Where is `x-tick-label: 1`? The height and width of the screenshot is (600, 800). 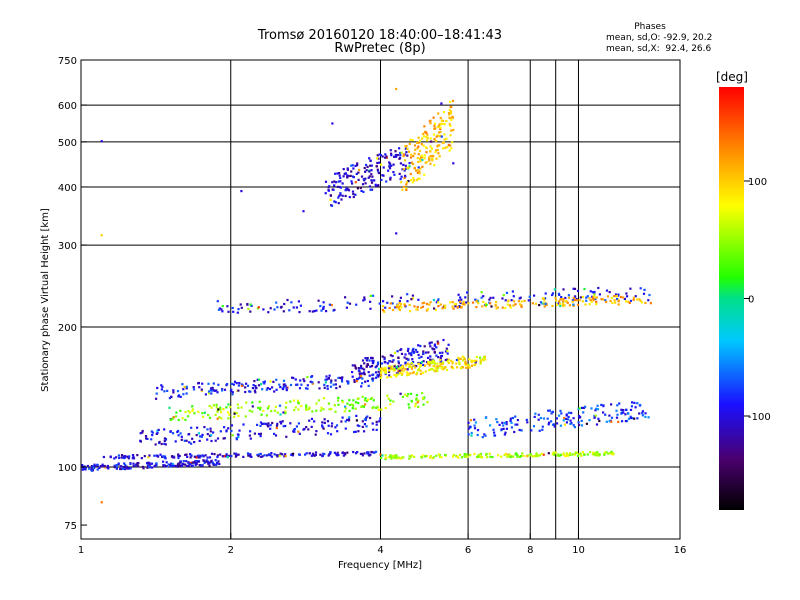
x-tick-label: 1 is located at coordinates (81, 550).